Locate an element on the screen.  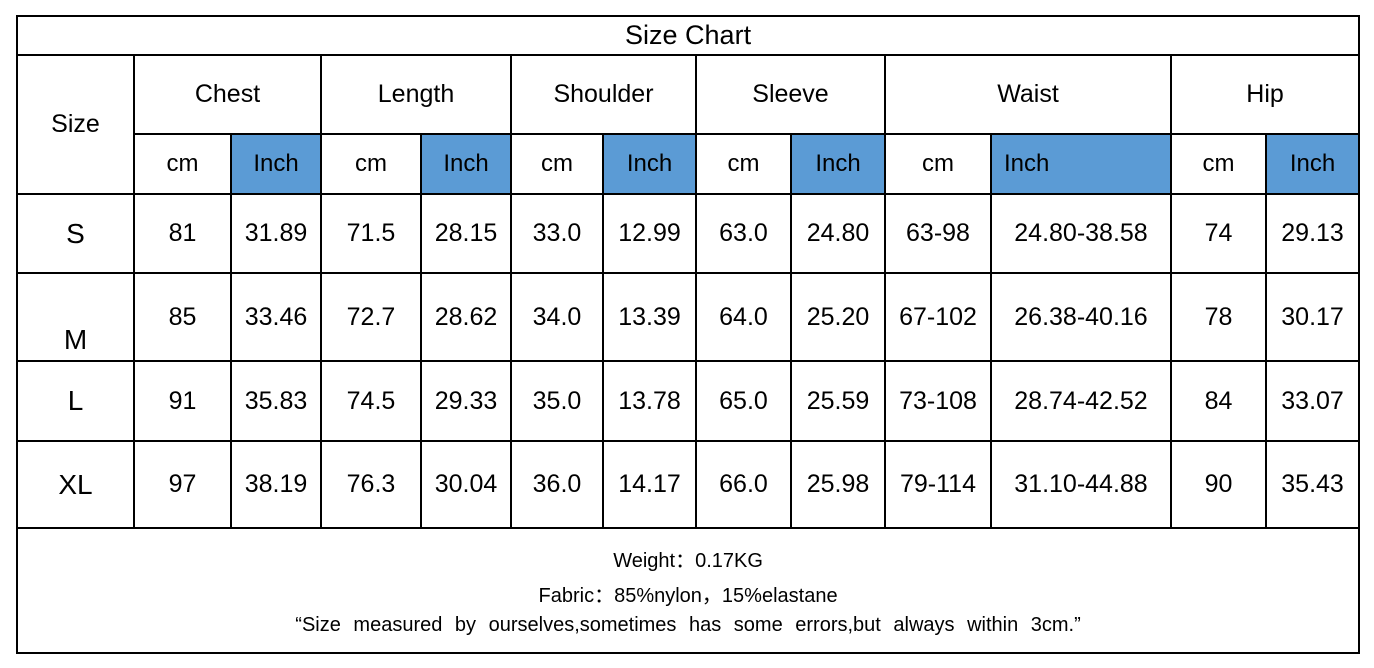
data-cell: 63-98 is located at coordinates (938, 233).